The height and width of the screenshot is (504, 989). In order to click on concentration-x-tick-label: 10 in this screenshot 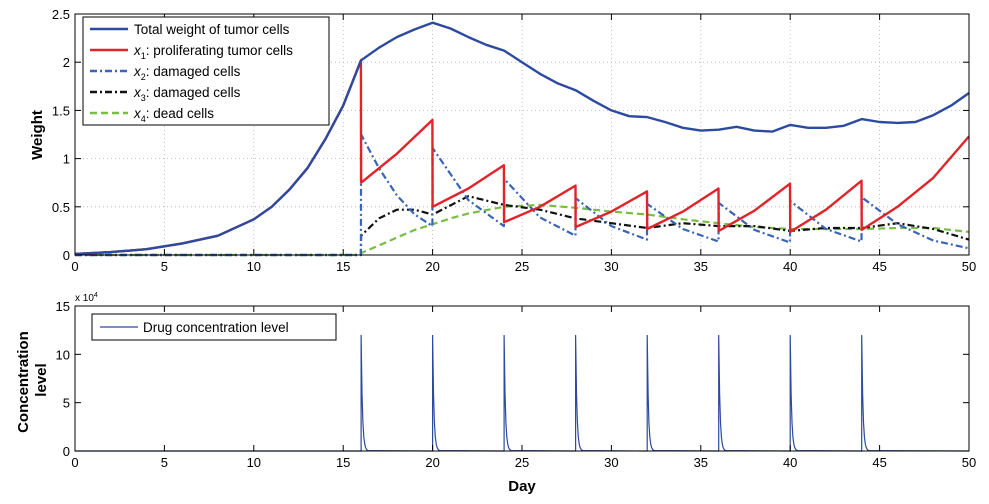, I will do `click(254, 462)`.